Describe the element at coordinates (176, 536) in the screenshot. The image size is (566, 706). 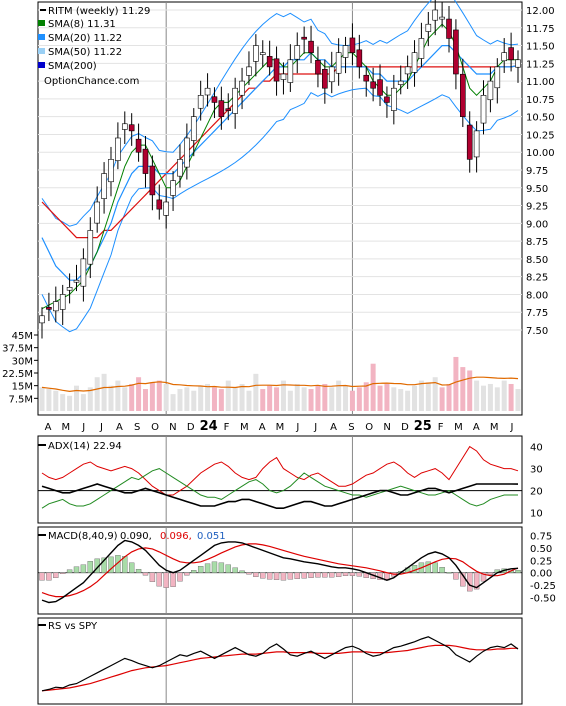
I see `macd-signal-value: 0.096,` at that location.